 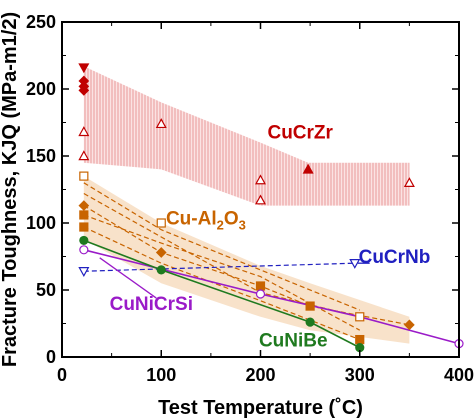 I want to click on y-tick-label: 50, so click(x=46, y=290).